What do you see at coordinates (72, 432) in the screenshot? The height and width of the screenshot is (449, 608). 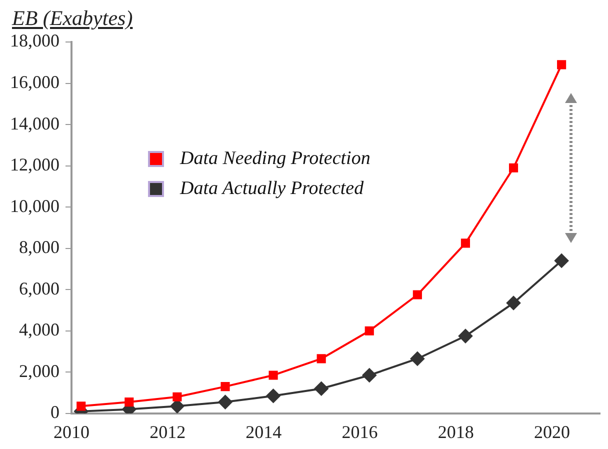 I see `x-tick-label: 2010` at bounding box center [72, 432].